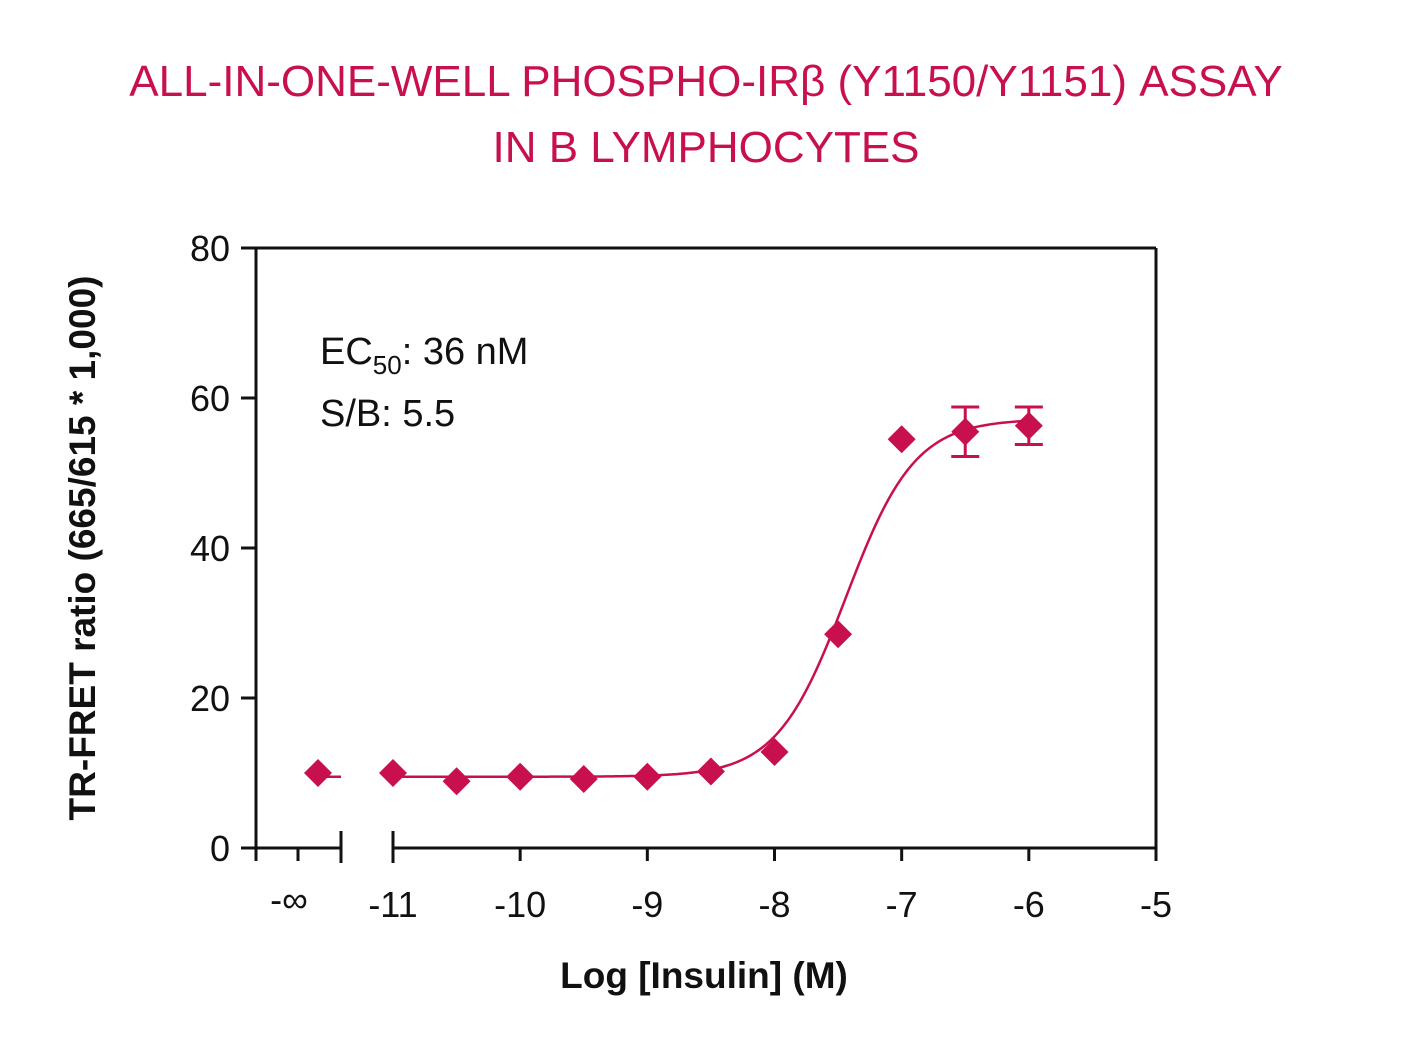 The image size is (1412, 1042). I want to click on y-tick-label: 40, so click(210, 548).